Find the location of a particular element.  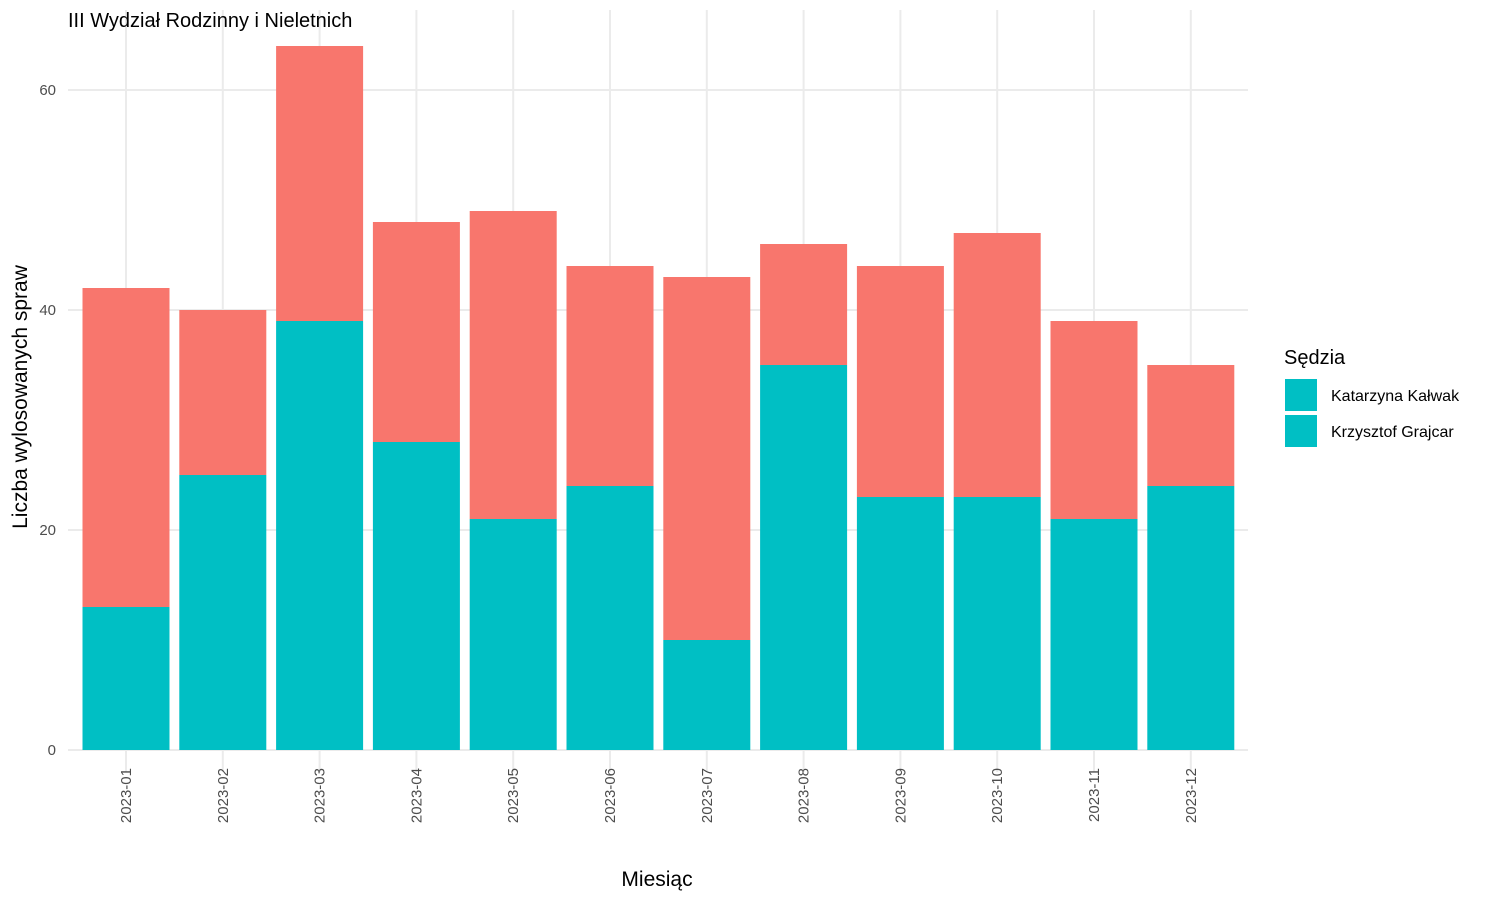

legend-title: Sędzia is located at coordinates (1315, 358).